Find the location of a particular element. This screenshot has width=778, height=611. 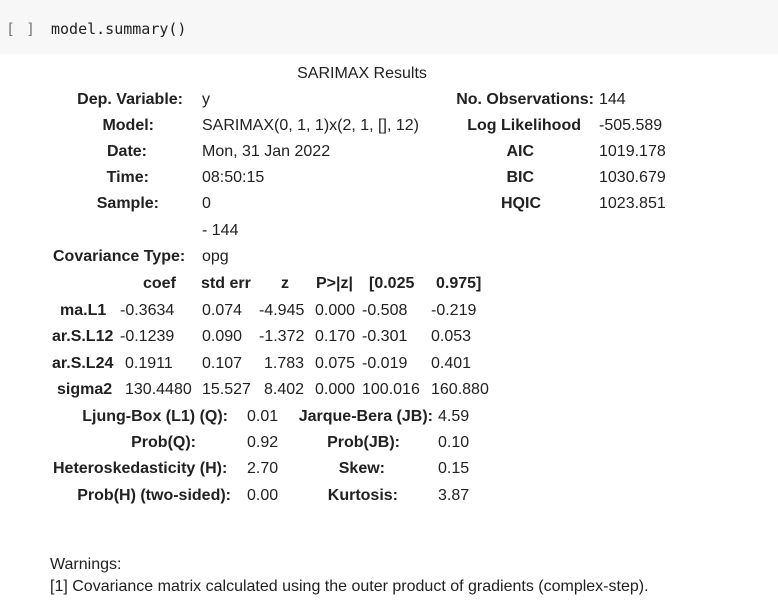

bic-value: 1030.679 is located at coordinates (632, 177).